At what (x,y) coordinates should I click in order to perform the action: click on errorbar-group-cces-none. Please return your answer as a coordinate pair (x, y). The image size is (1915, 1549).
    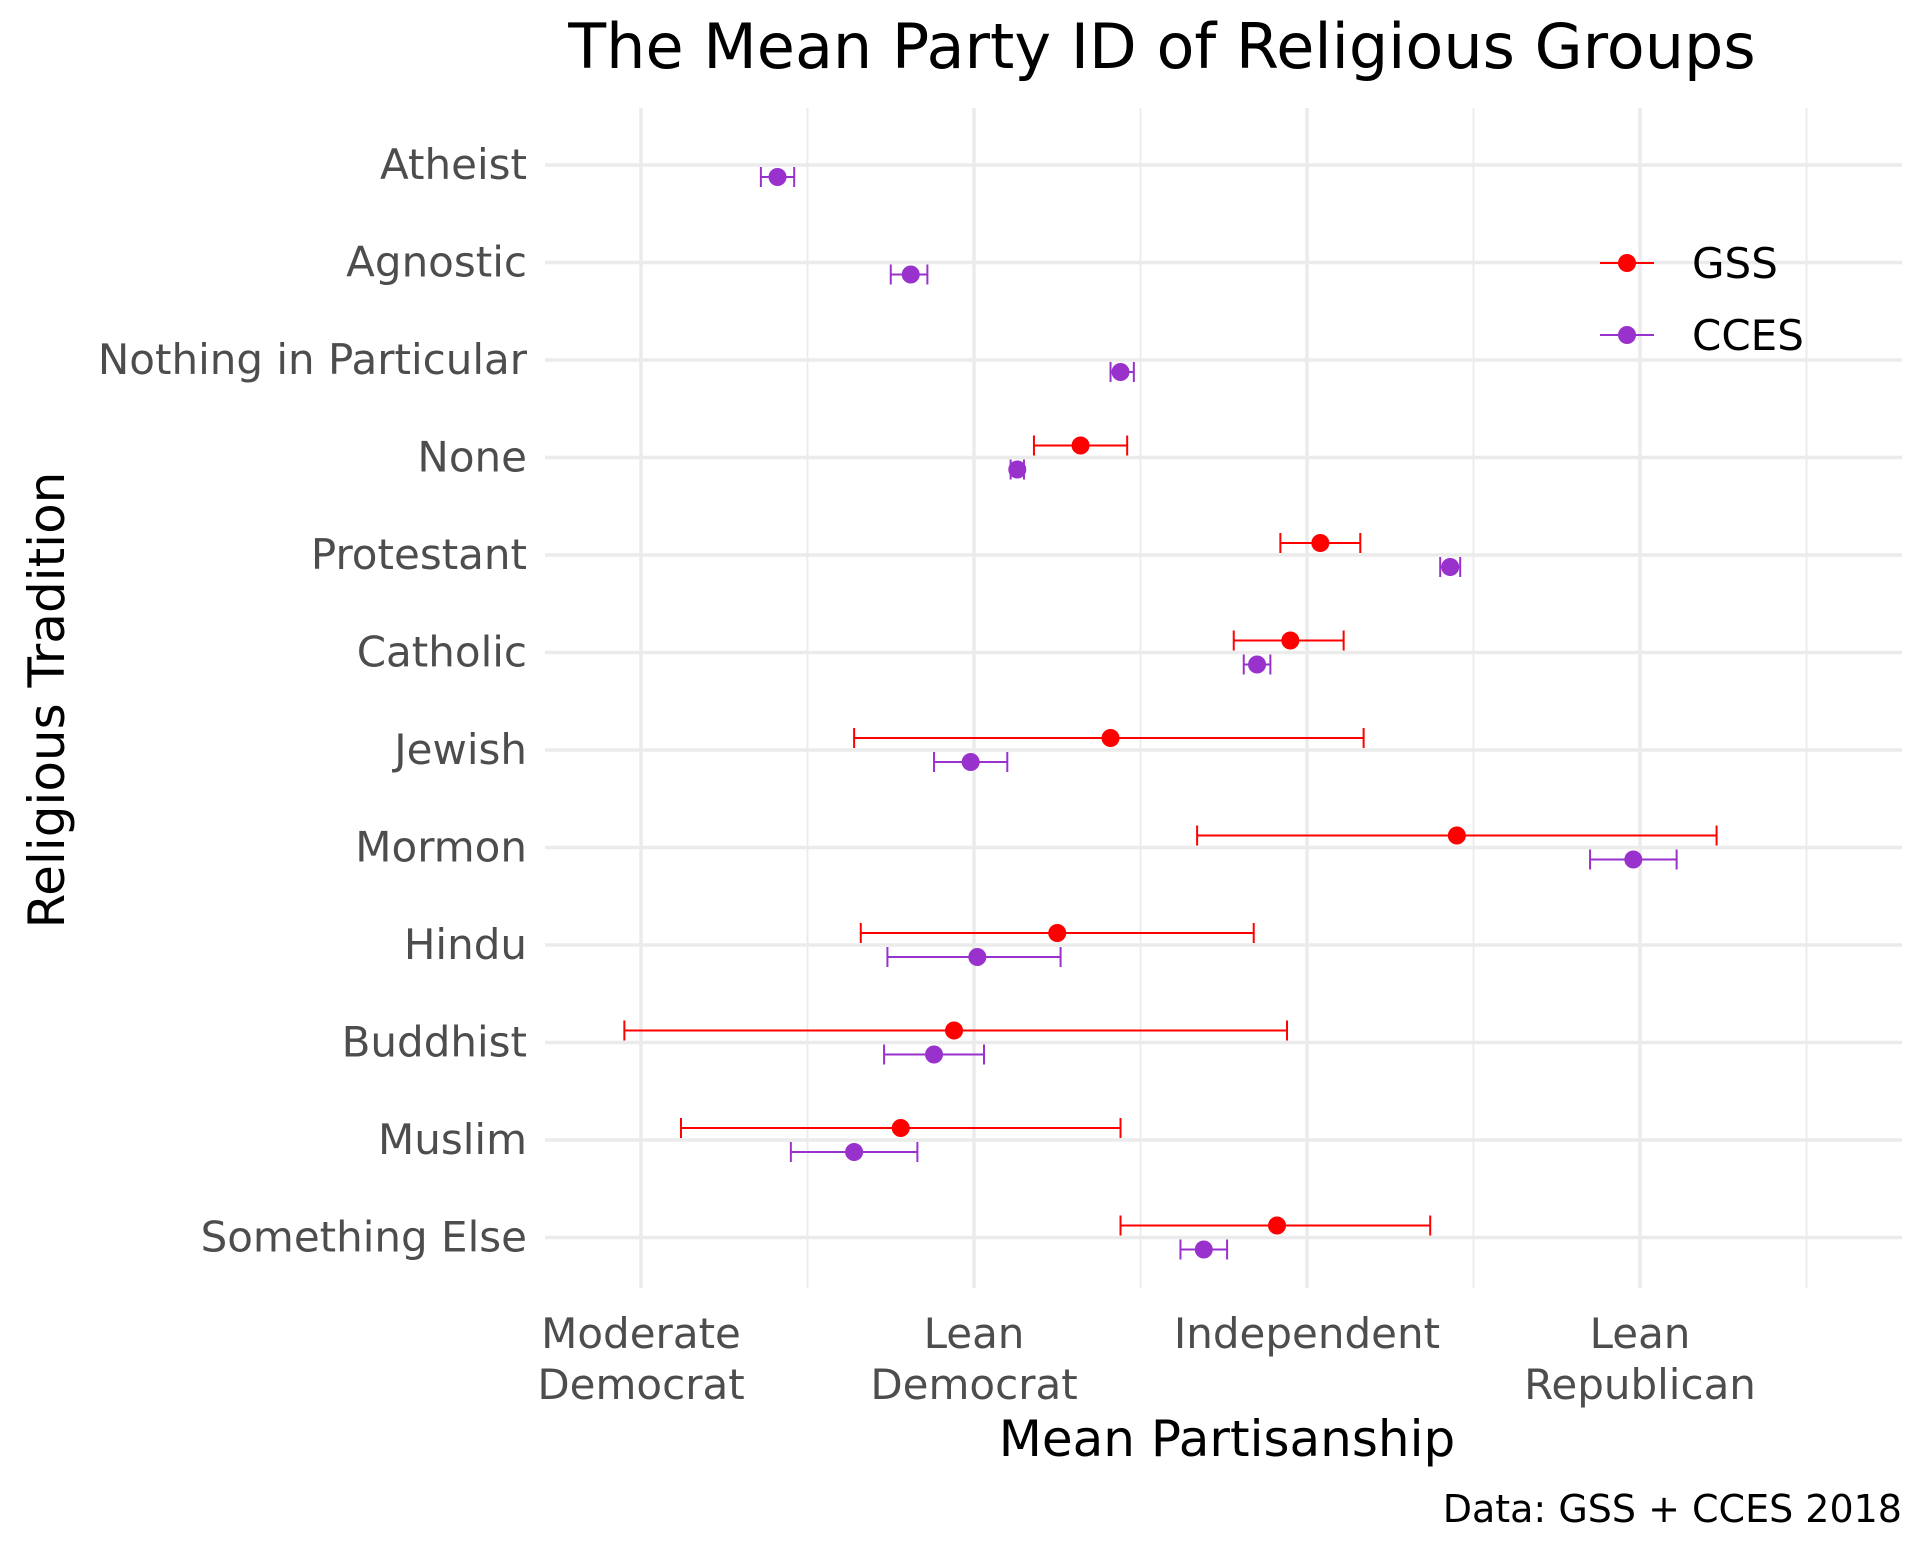
    Looking at the image, I should click on (1017, 469).